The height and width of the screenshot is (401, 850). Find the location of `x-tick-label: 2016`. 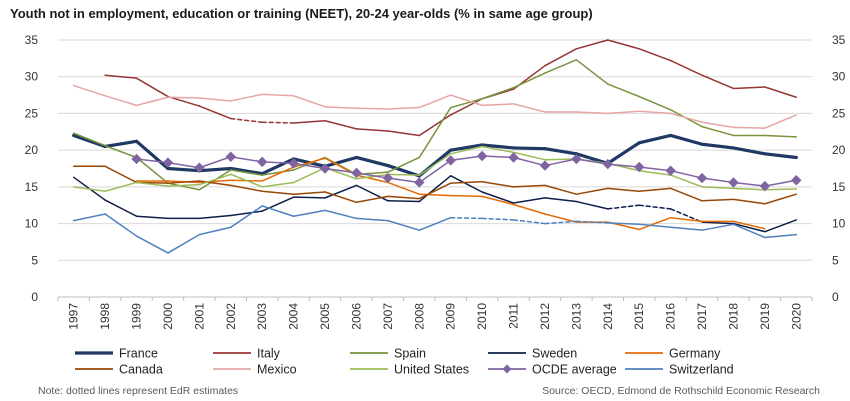

x-tick-label: 2016 is located at coordinates (671, 316).